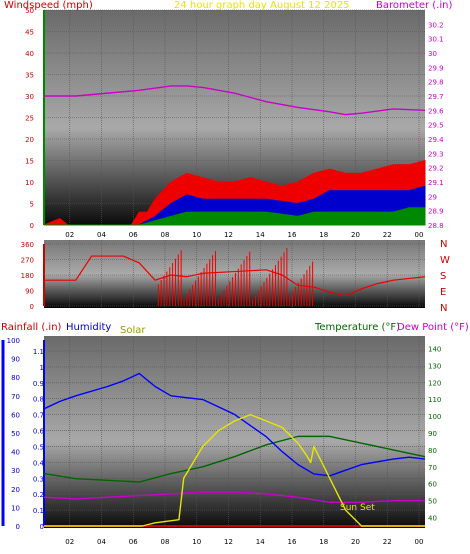 The width and height of the screenshot is (470, 554). I want to click on baro-tick-label: 29.9, so click(436, 68).